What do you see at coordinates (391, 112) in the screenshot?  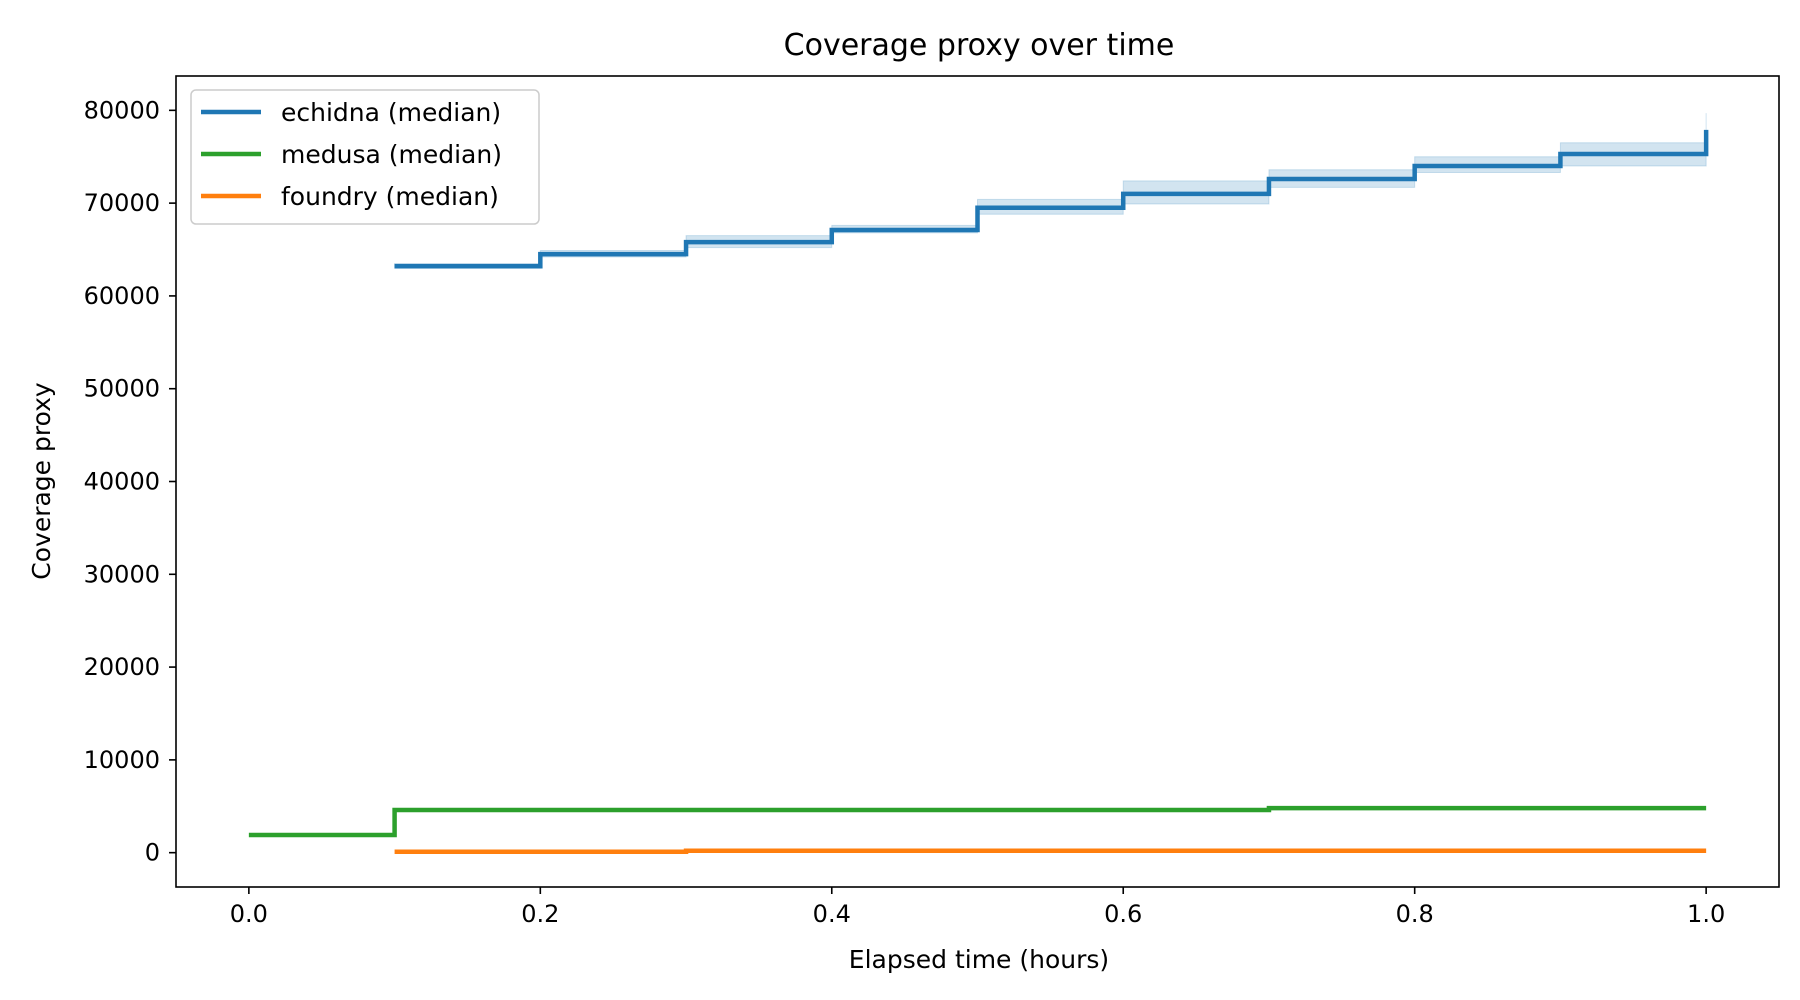 I see `legend-label: echidna (median)` at bounding box center [391, 112].